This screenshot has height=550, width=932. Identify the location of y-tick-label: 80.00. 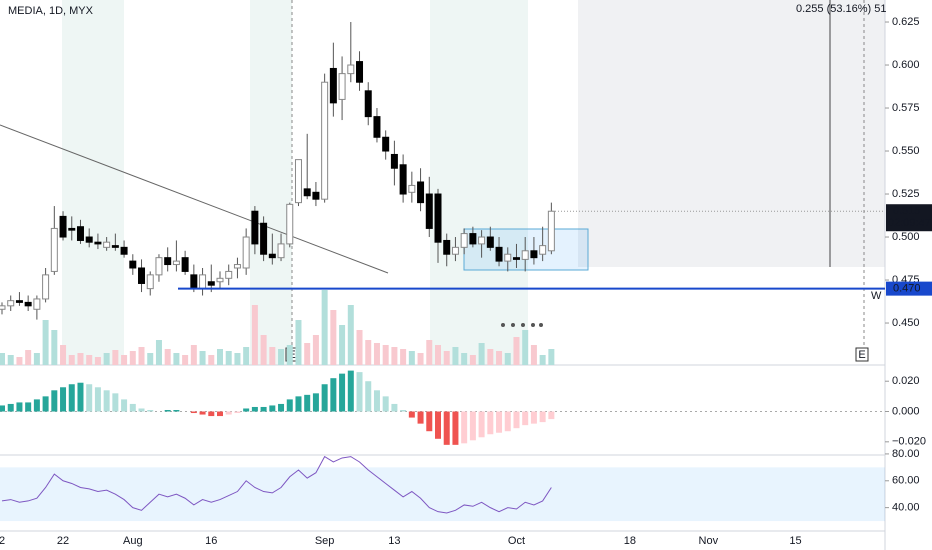
(906, 454).